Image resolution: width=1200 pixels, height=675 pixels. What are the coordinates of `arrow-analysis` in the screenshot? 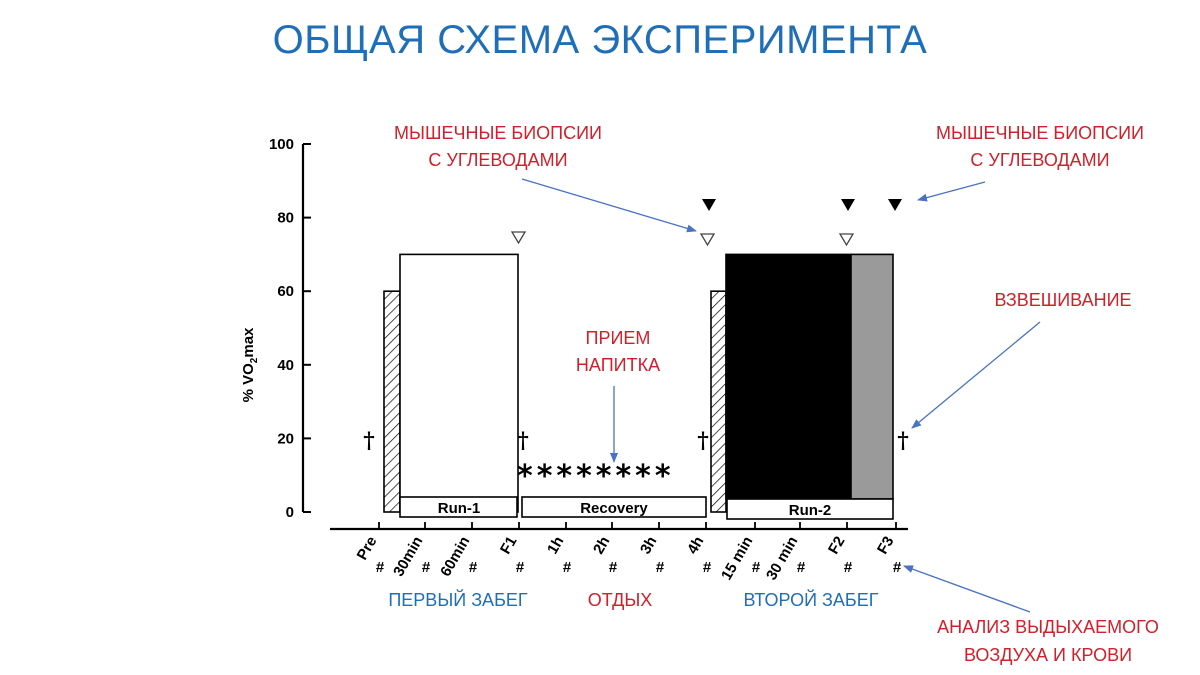 It's located at (967, 589).